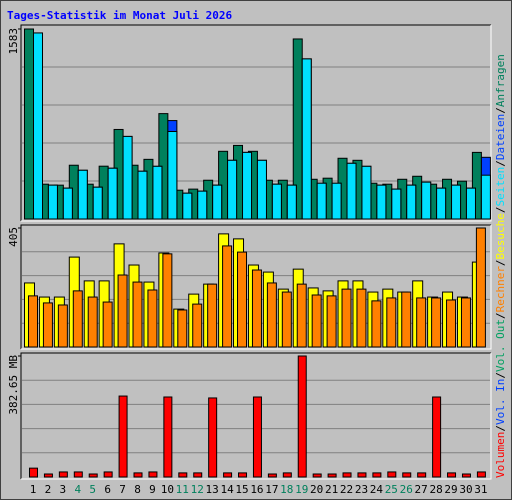 The width and height of the screenshot is (512, 500). What do you see at coordinates (137, 489) in the screenshot?
I see `x-tick-label: 8` at bounding box center [137, 489].